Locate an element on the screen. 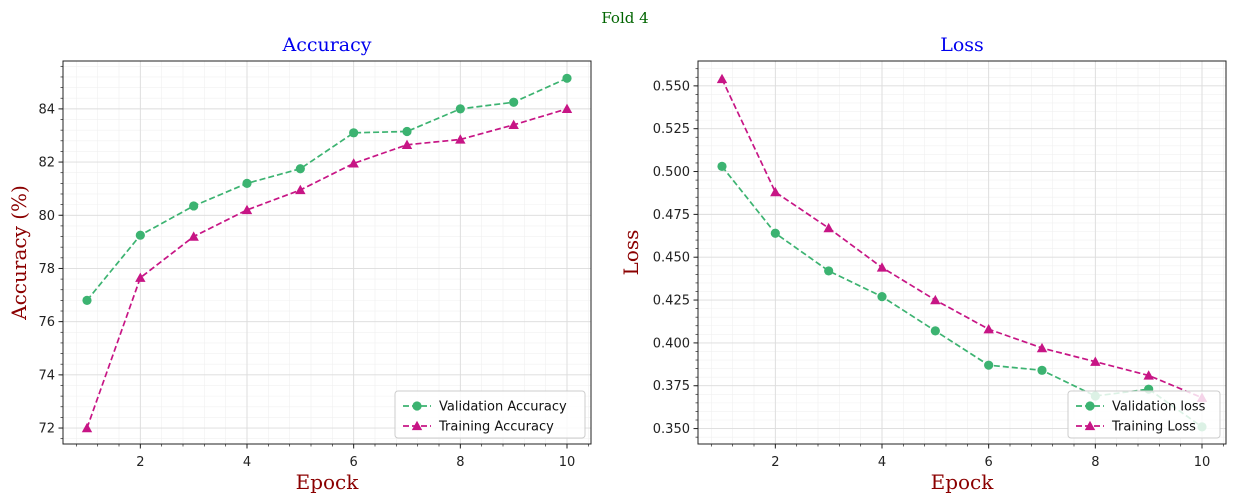 This screenshot has width=1235, height=503. y-tick-label: 0.450 is located at coordinates (671, 258).